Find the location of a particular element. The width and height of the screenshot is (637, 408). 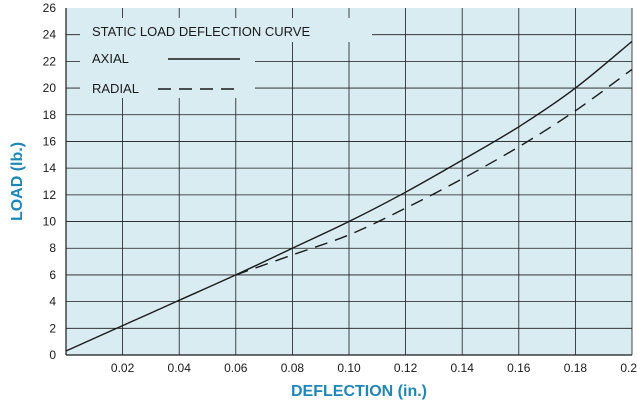

x-tick-label: 0.08 is located at coordinates (293, 368).